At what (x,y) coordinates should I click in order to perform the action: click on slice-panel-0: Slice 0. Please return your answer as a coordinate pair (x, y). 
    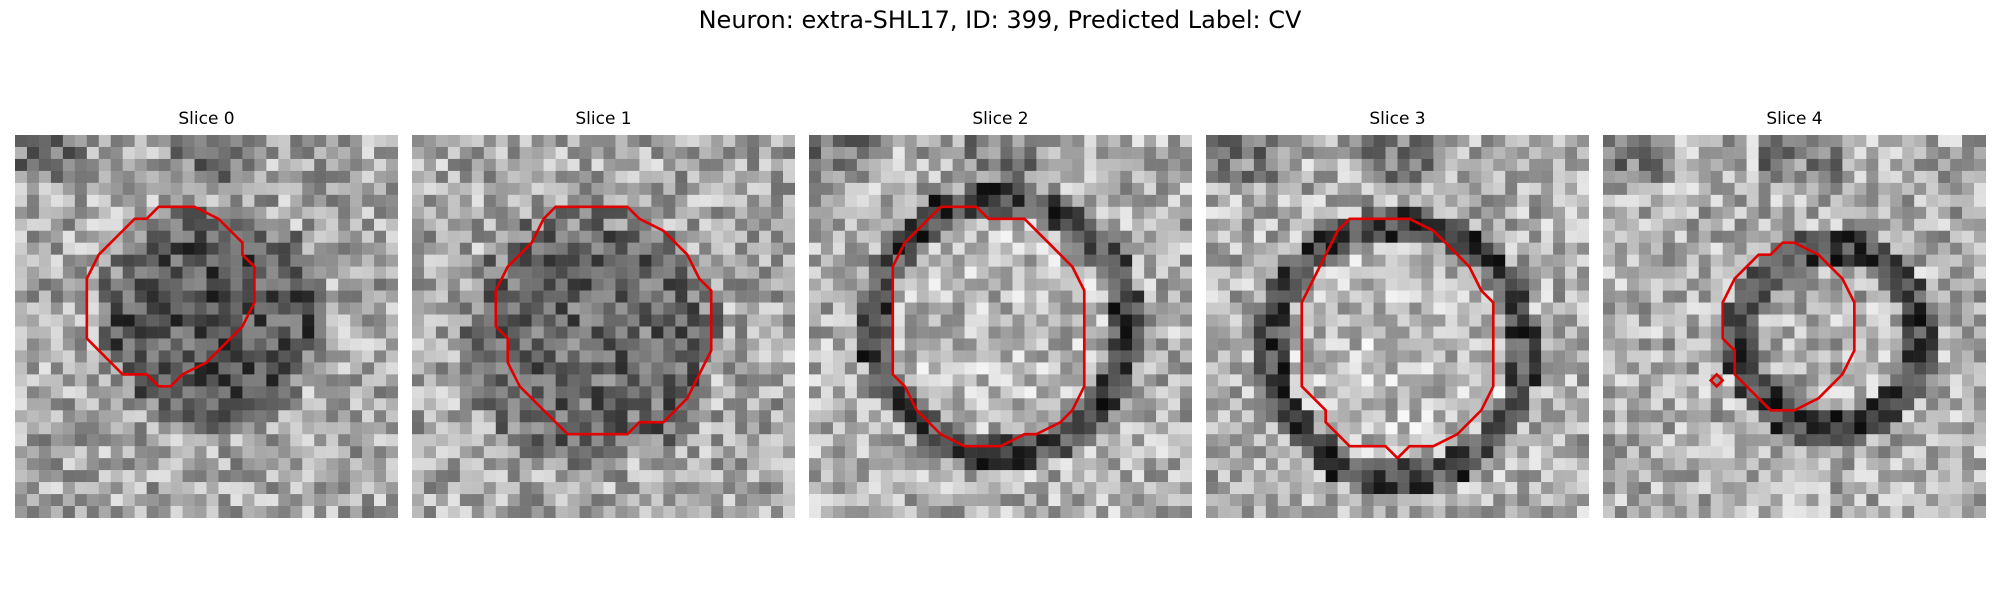
    Looking at the image, I should click on (206, 312).